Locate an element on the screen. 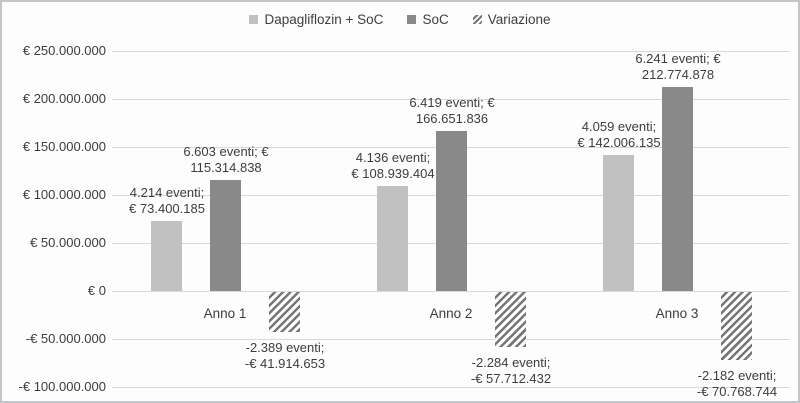  legend: Dapagliflozin + SoC SoC Variazione is located at coordinates (400, 19).